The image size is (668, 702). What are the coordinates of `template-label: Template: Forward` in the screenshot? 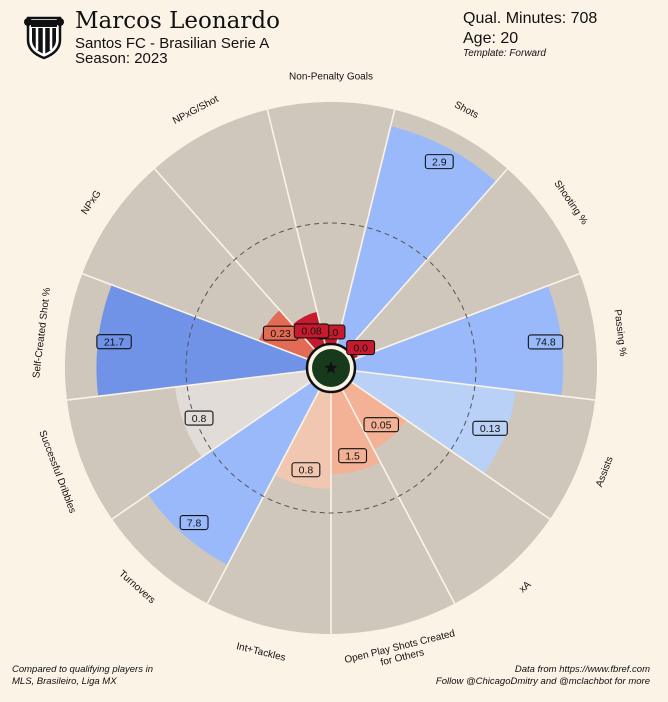 It's located at (504, 53).